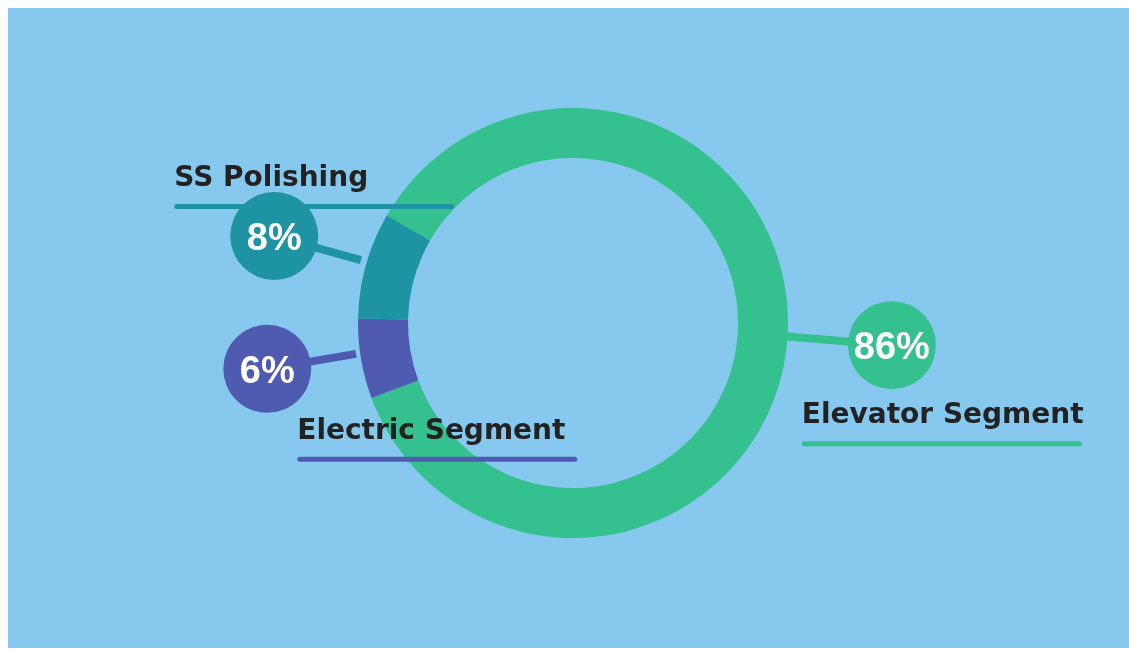 The image size is (1129, 650). I want to click on data-label: 6%, so click(267, 369).